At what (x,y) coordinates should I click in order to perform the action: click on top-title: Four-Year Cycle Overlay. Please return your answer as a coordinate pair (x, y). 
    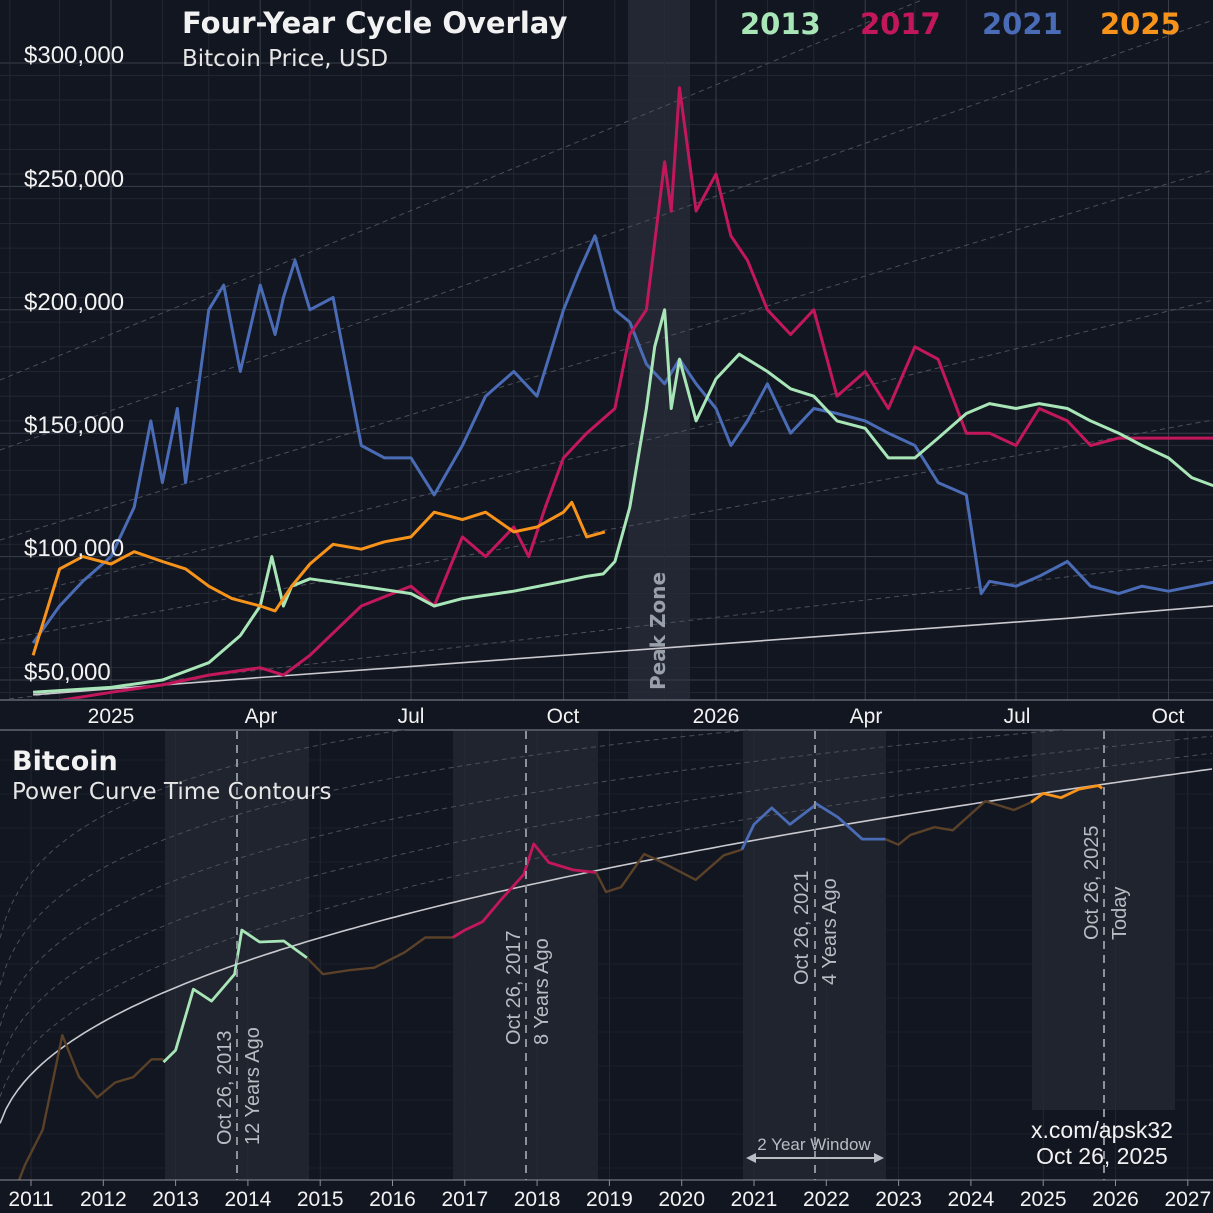
    Looking at the image, I should click on (374, 23).